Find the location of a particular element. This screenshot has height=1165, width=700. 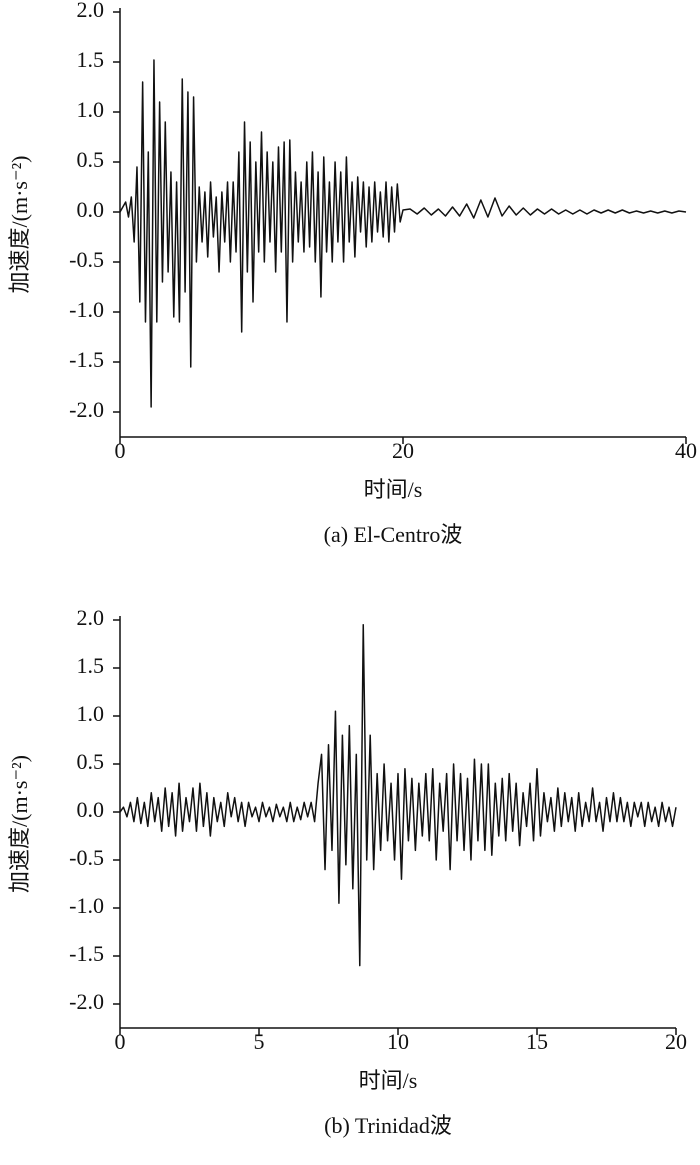

x-tick-label: 40 is located at coordinates (686, 450).